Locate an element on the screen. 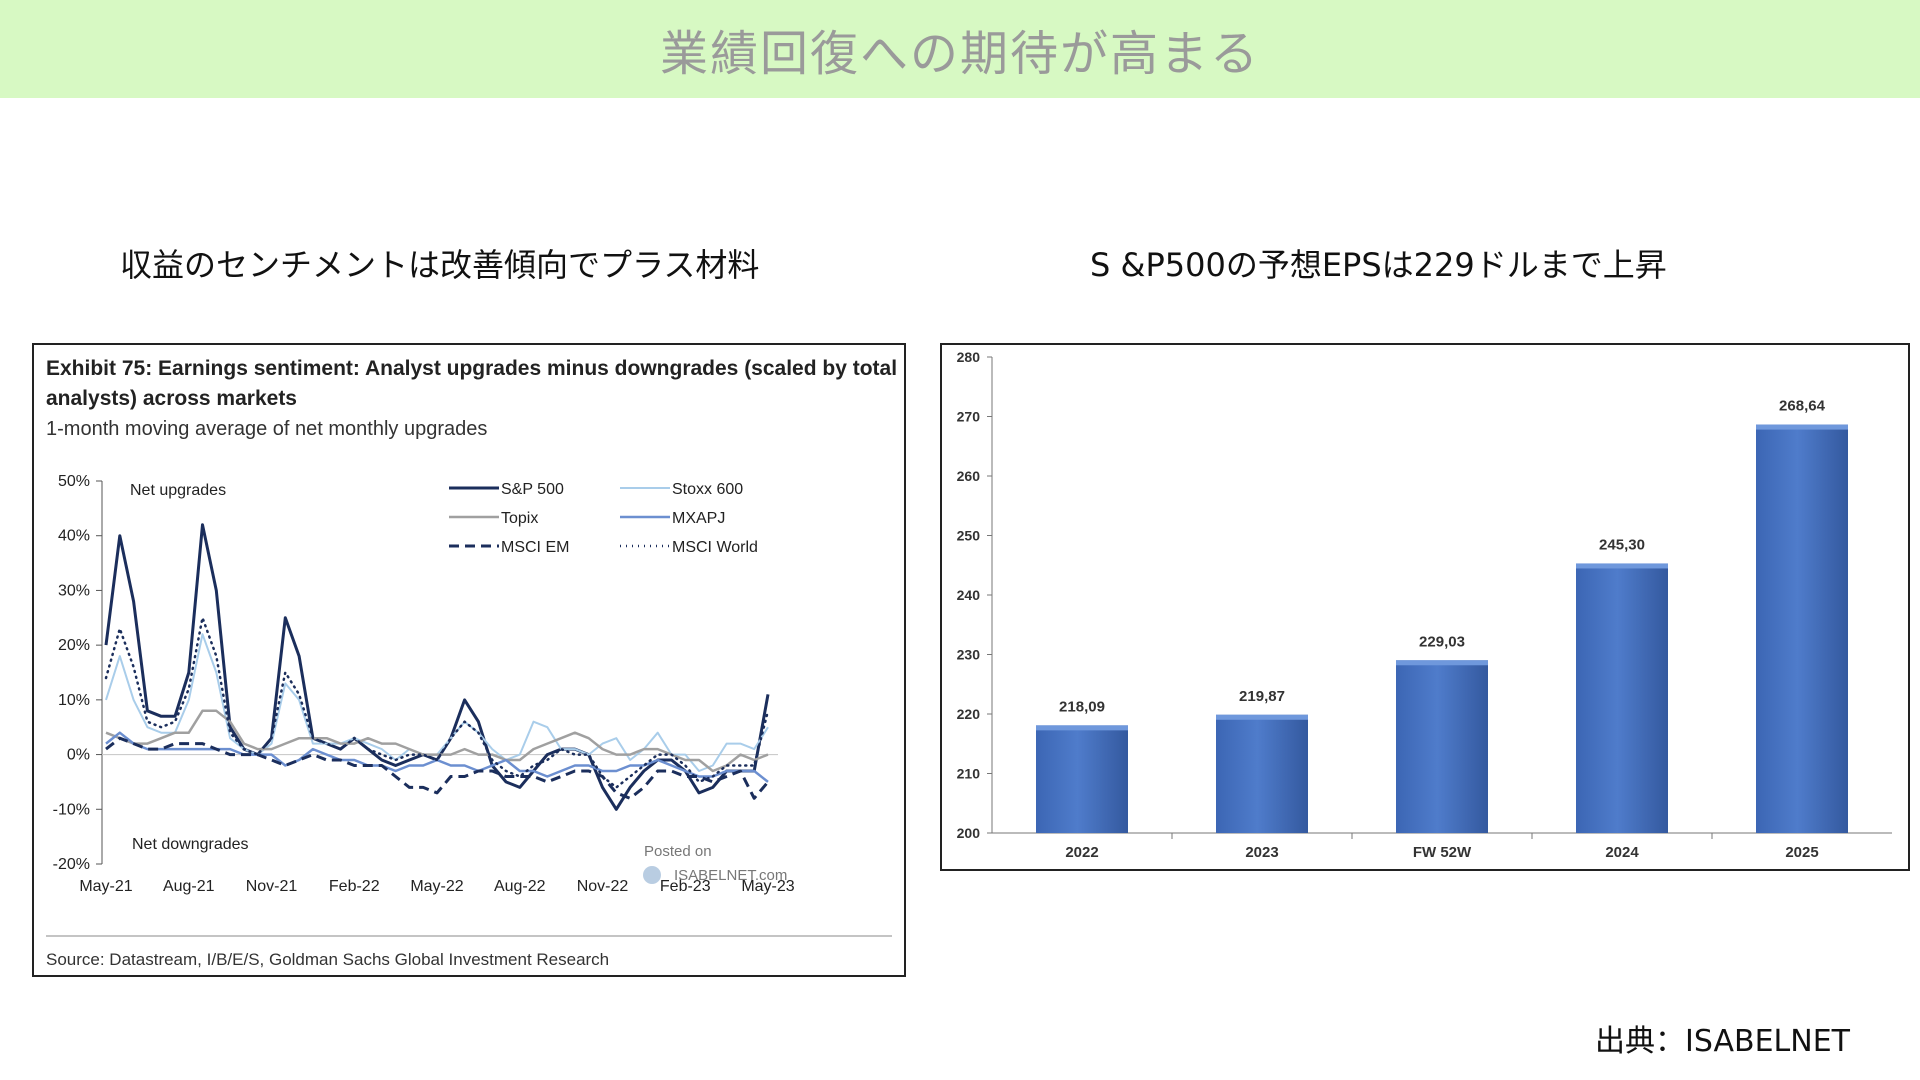 Image resolution: width=1920 pixels, height=1080 pixels. y-tick-label: 50% is located at coordinates (74, 481).